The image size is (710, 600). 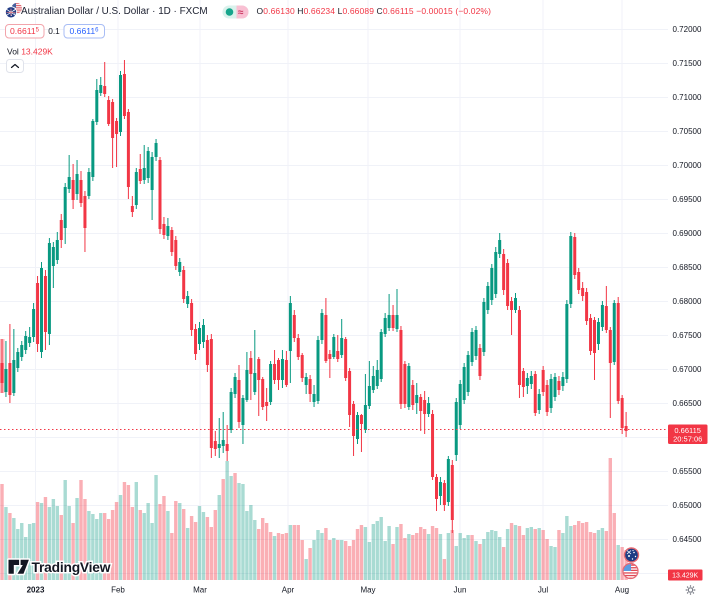 What do you see at coordinates (288, 590) in the screenshot?
I see `svg-text: Apr` at bounding box center [288, 590].